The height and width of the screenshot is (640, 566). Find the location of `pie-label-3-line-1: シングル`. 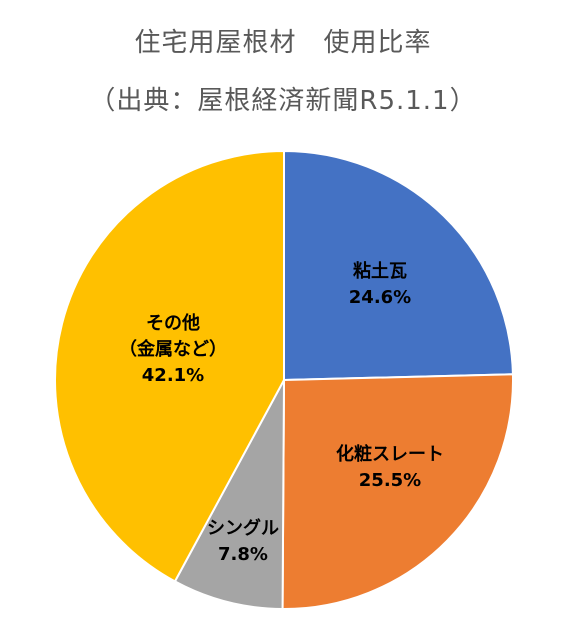

pie-label-3-line-1: シングル is located at coordinates (243, 528).